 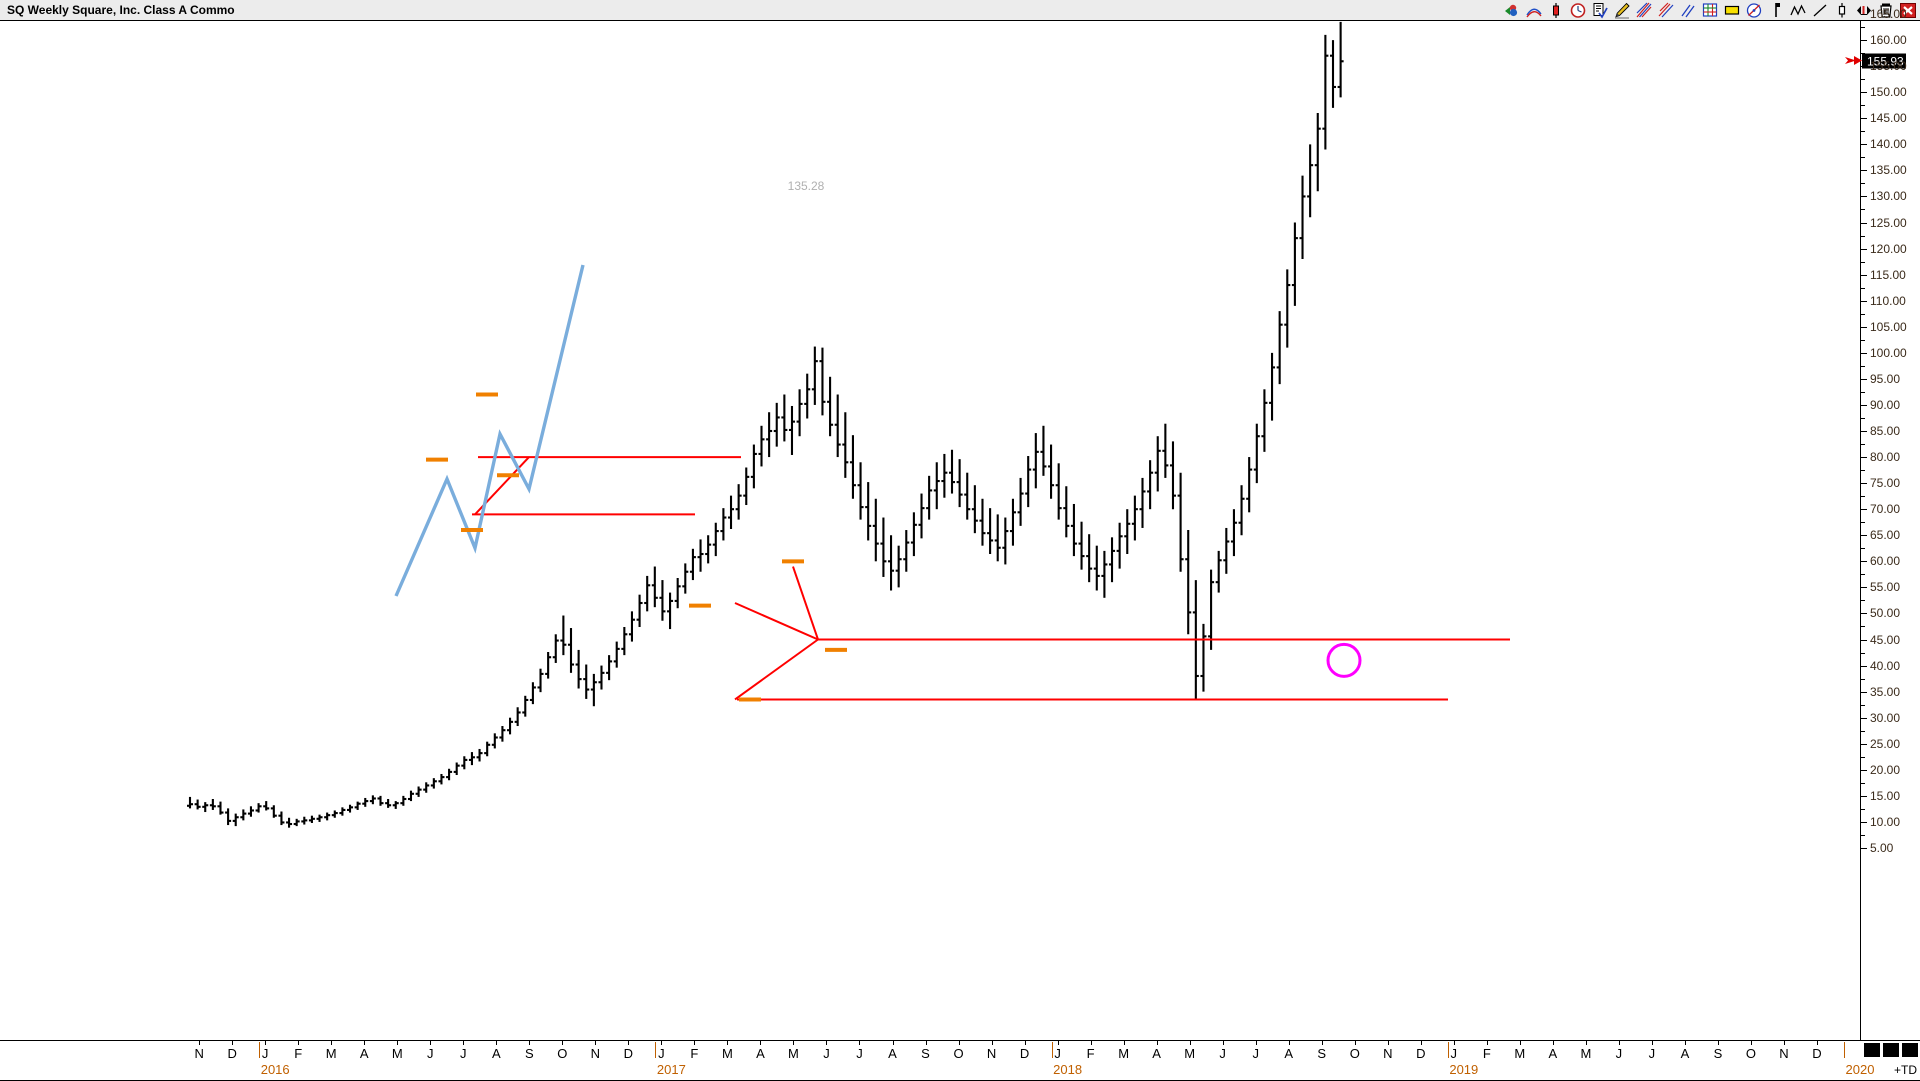 What do you see at coordinates (489, 430) in the screenshot?
I see `blue-projection-path` at bounding box center [489, 430].